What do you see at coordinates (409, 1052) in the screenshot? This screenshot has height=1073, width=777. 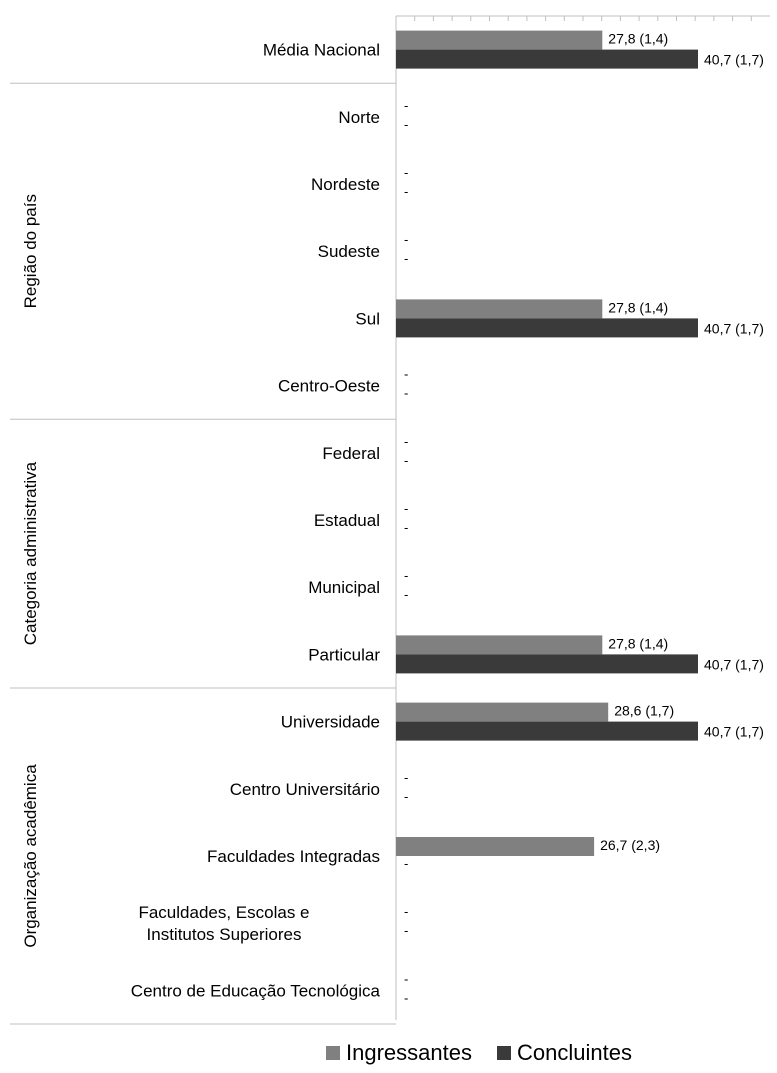 I see `legend-label: Ingressantes` at bounding box center [409, 1052].